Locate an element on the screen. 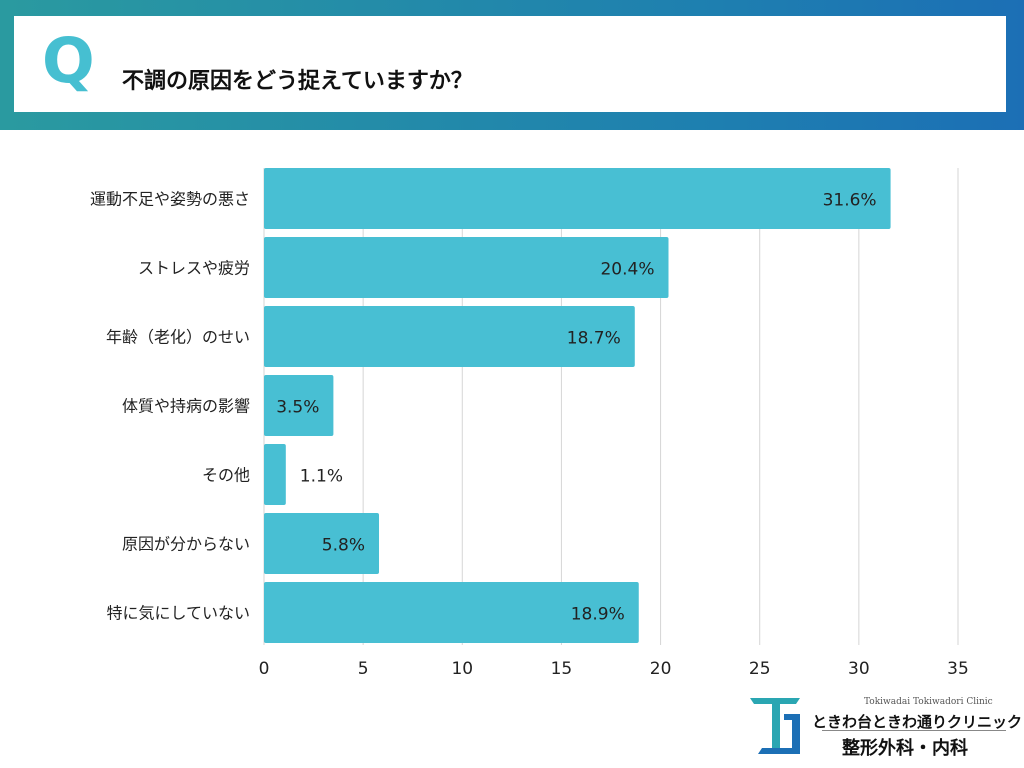  question-text: 不調の原因をどう捉えていますか？ is located at coordinates (297, 81).